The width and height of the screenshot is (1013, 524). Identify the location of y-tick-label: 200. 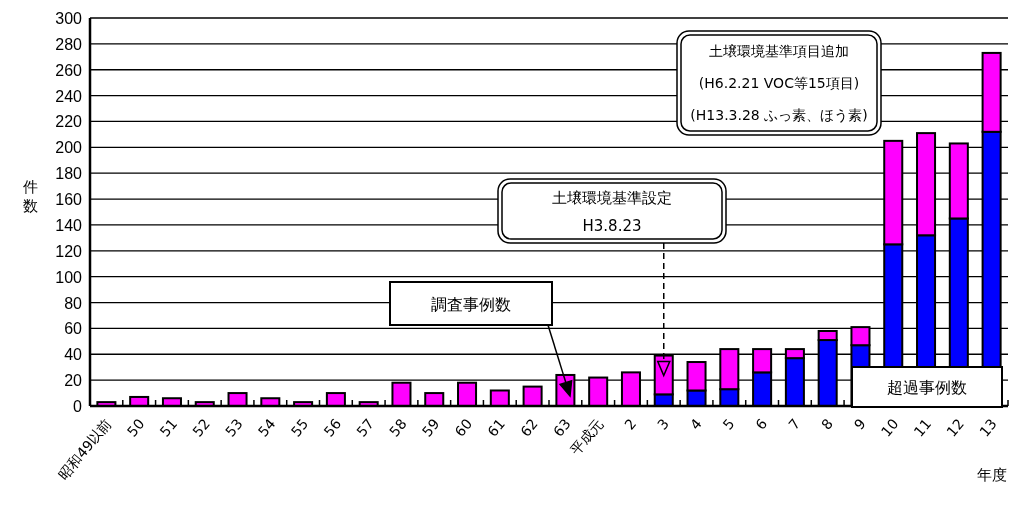
(69, 148).